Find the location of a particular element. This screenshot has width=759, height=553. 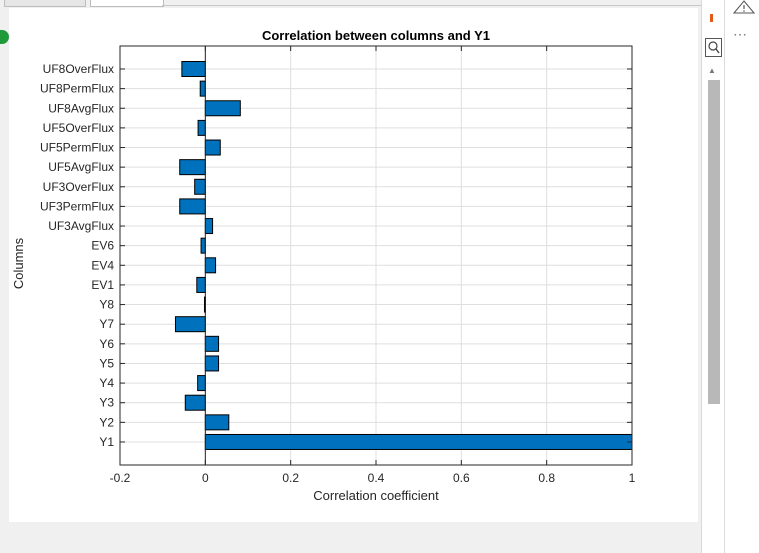

bar-UF3AvgFlux is located at coordinates (209, 226).